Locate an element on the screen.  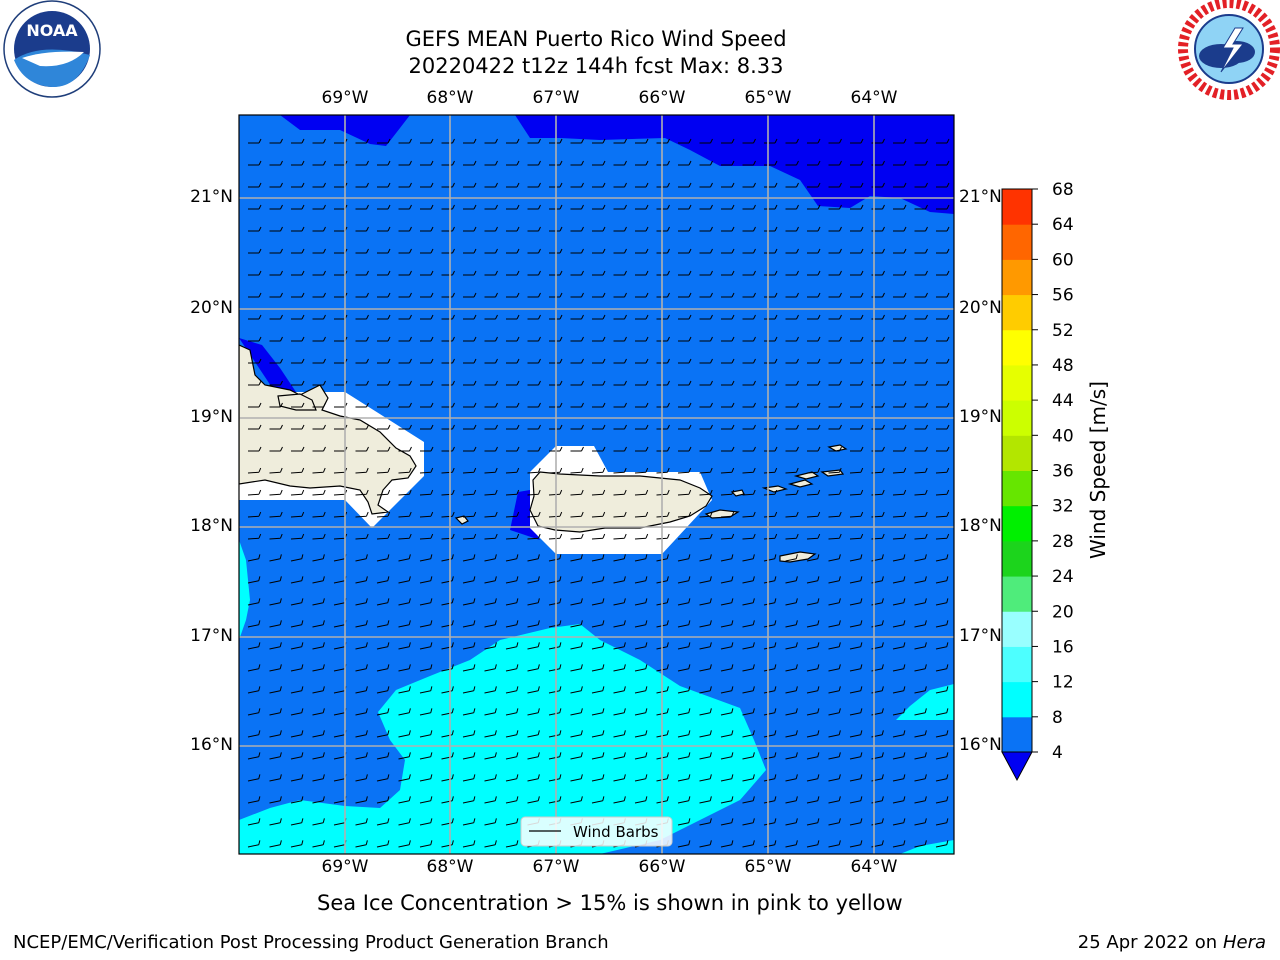
hispaniola-north-peninsula is located at coordinates (297, 402).